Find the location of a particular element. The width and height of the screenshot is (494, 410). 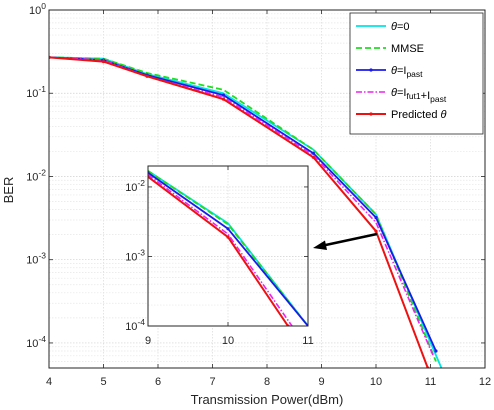

legend: θ=0 MMSE θ=Ipast θ=Ifut1+Ipast Predicted θ is located at coordinates (416, 73).